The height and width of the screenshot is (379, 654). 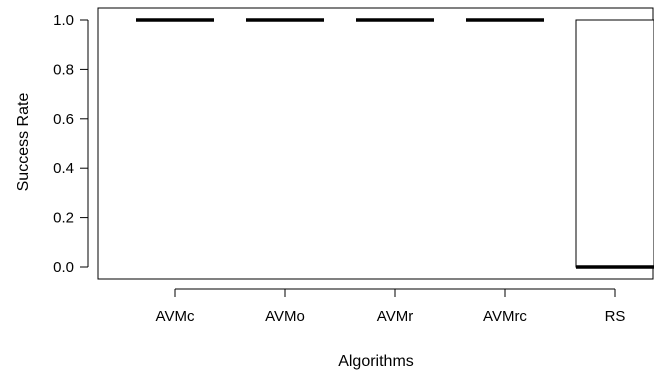 What do you see at coordinates (63, 267) in the screenshot?
I see `y-tick-label: 0.0` at bounding box center [63, 267].